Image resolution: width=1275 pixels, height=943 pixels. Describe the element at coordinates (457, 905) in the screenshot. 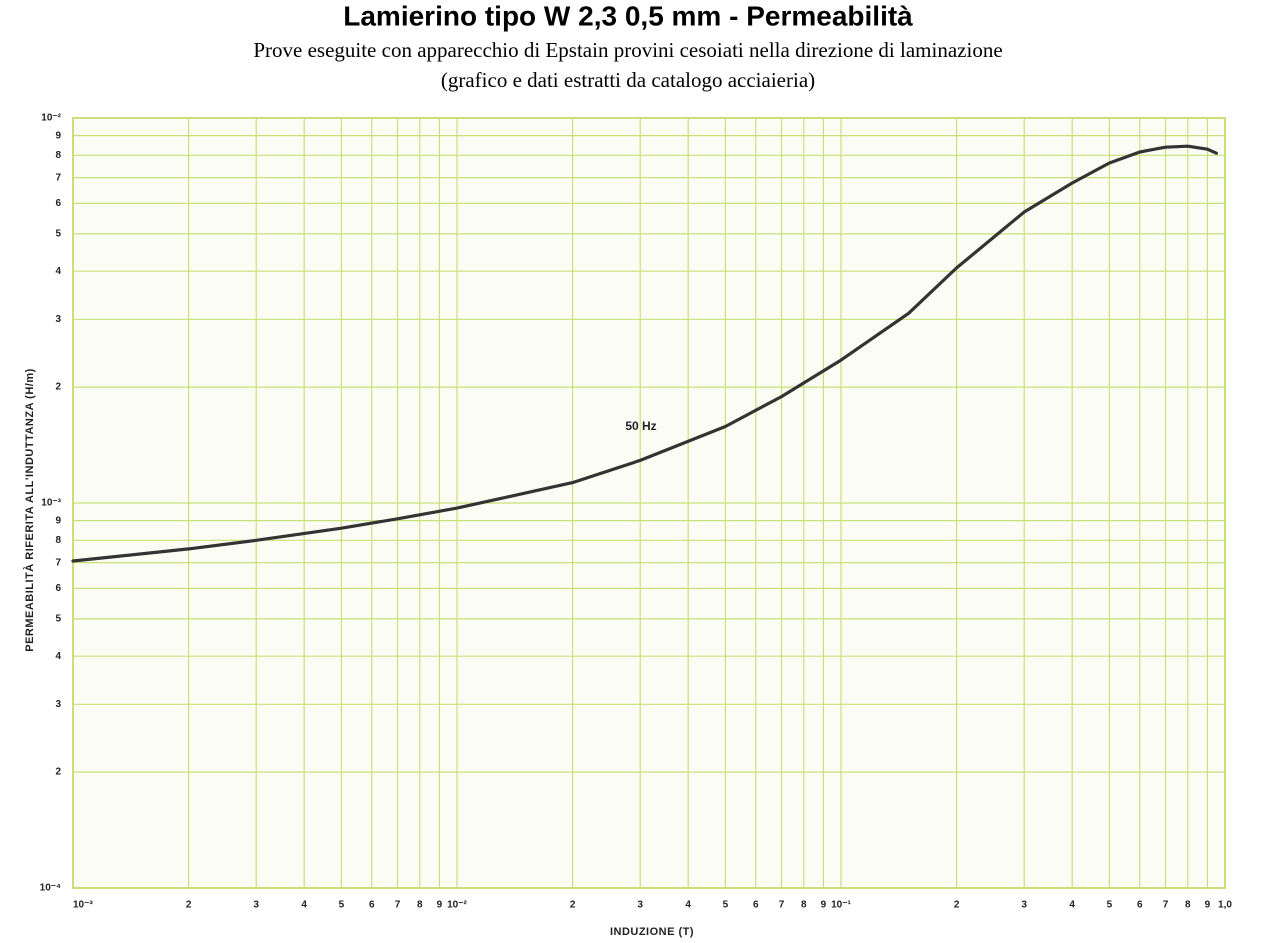

I see `x-tick-label: 10⁻²` at that location.